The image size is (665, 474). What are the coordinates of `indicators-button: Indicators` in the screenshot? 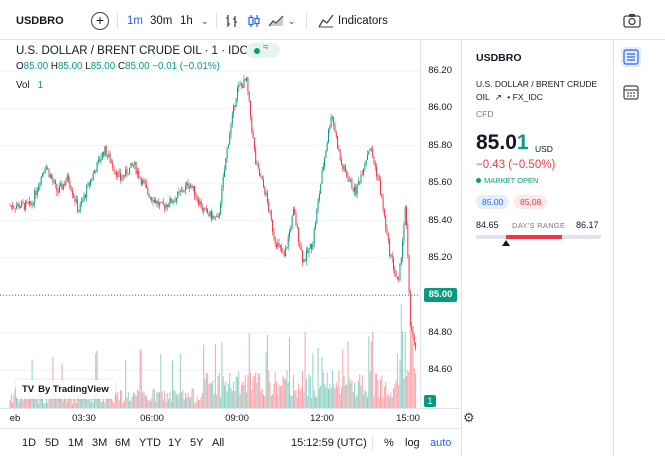 It's located at (363, 21).